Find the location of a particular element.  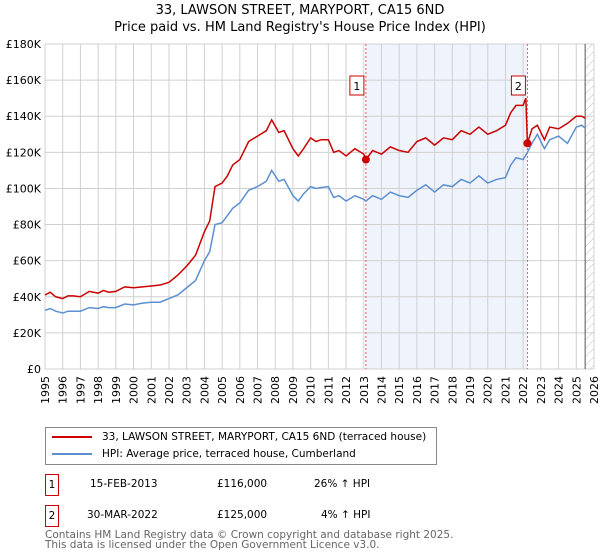

x-tick-label: 2010 is located at coordinates (311, 390).